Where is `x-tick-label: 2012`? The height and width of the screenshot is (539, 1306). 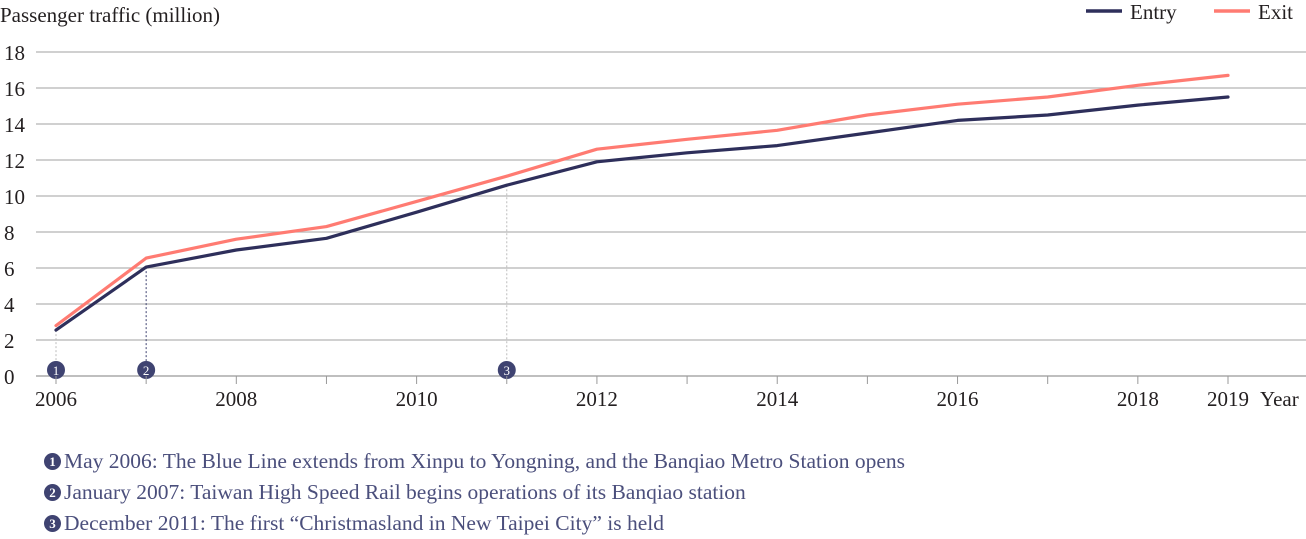 x-tick-label: 2012 is located at coordinates (597, 399).